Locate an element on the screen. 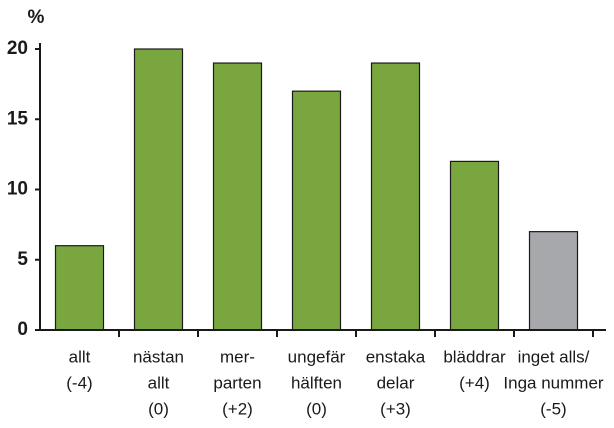 This screenshot has height=428, width=614. x-tick-label: parten is located at coordinates (237, 382).